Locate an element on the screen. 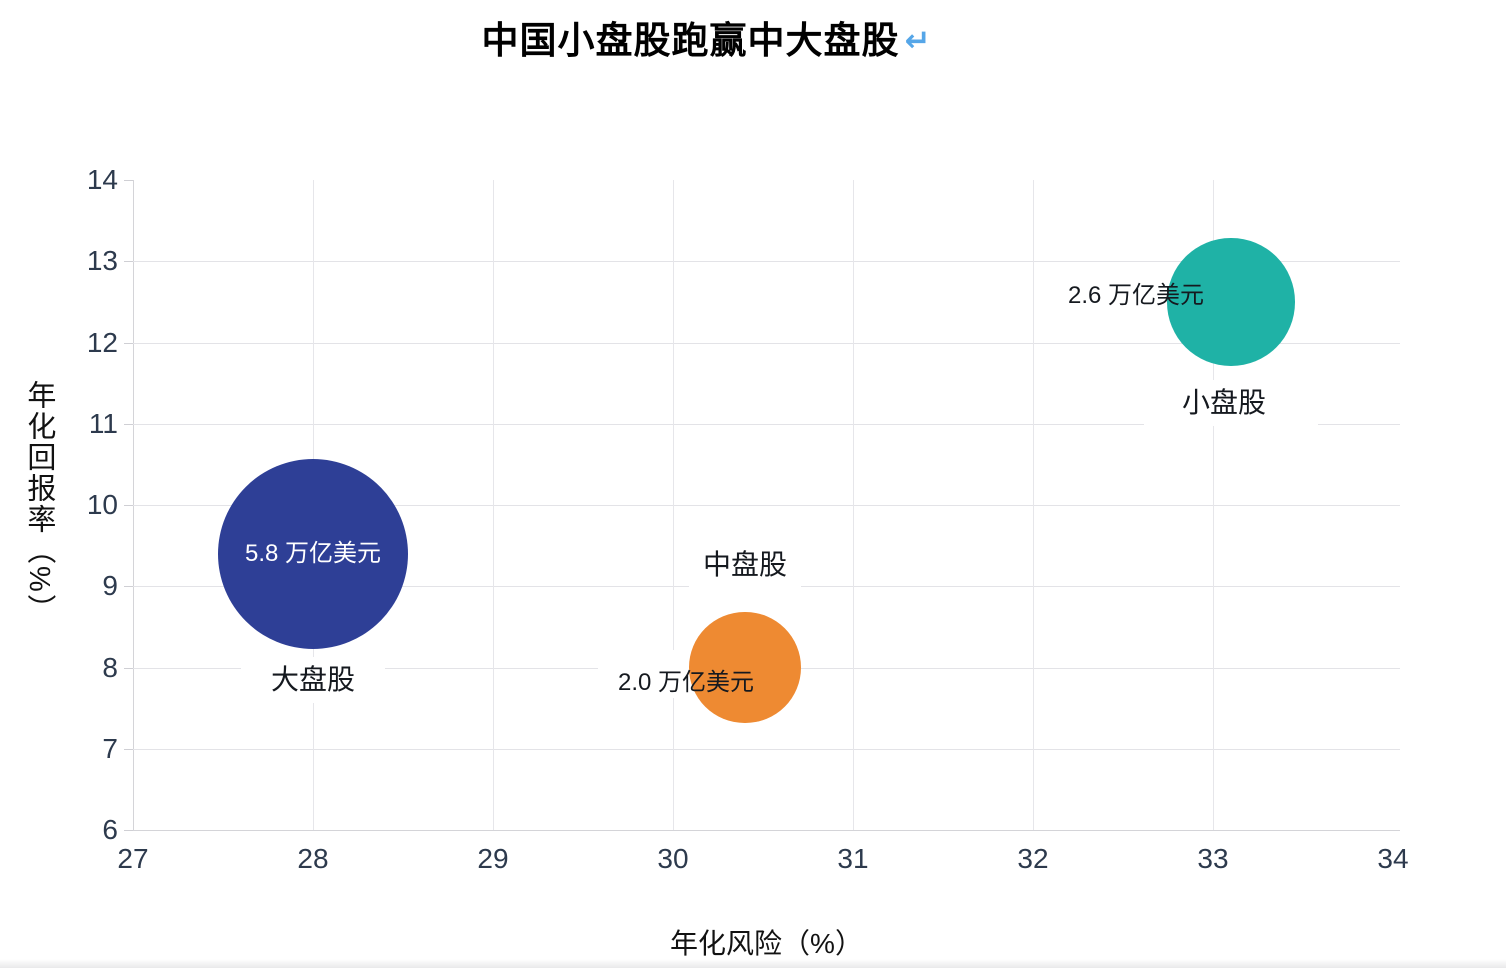 This screenshot has width=1506, height=968. bubble-value-label-mid-cap: 2.0 万亿美元 is located at coordinates (686, 682).